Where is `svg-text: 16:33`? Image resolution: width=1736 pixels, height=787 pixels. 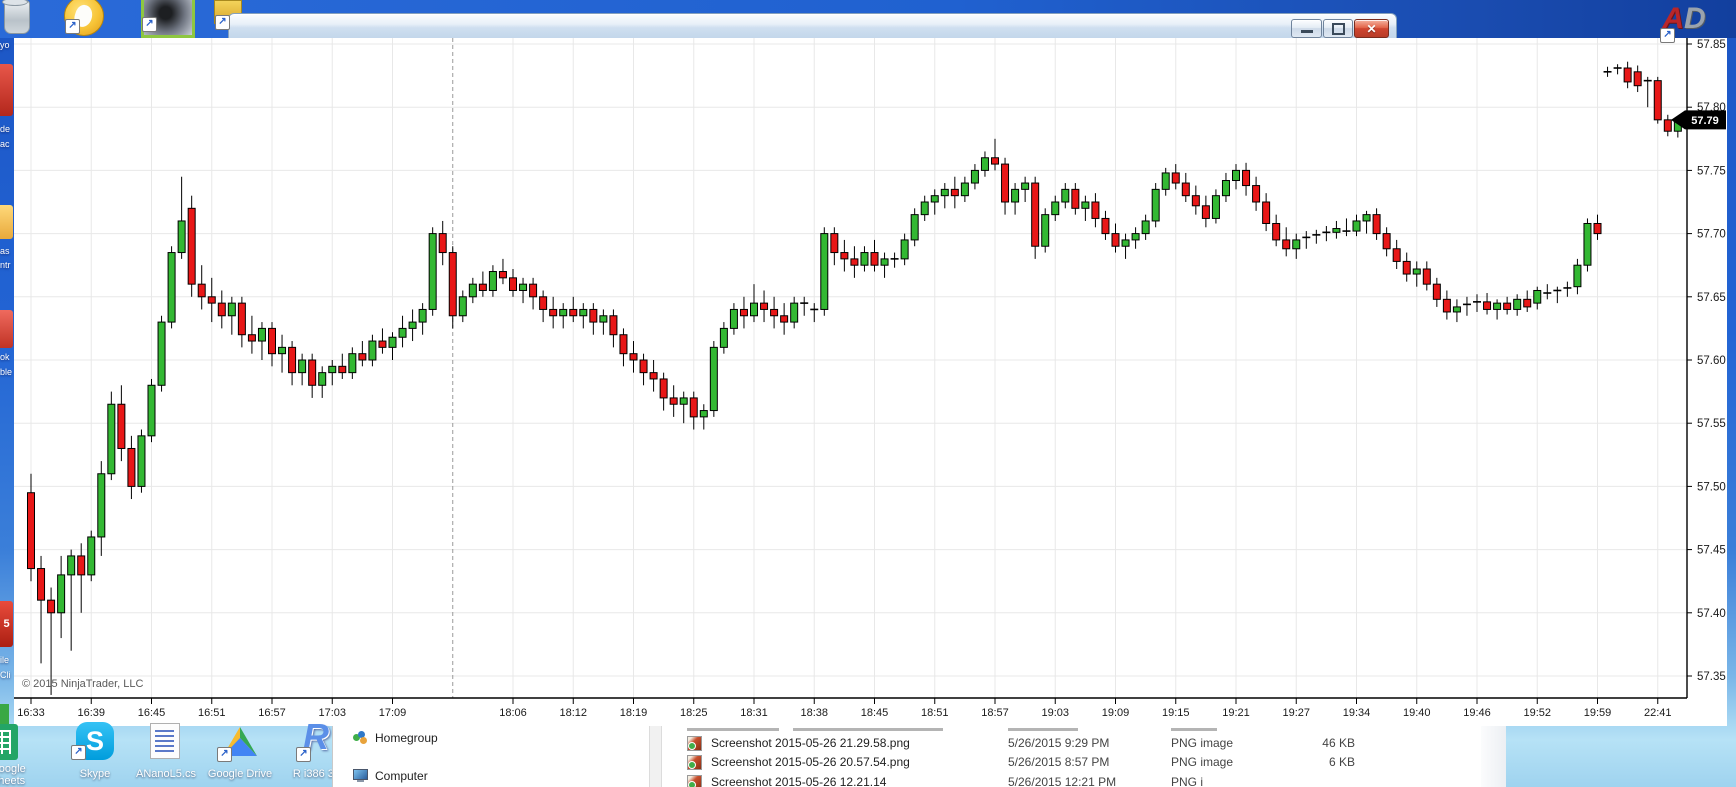 svg-text: 16:33 is located at coordinates (31, 713).